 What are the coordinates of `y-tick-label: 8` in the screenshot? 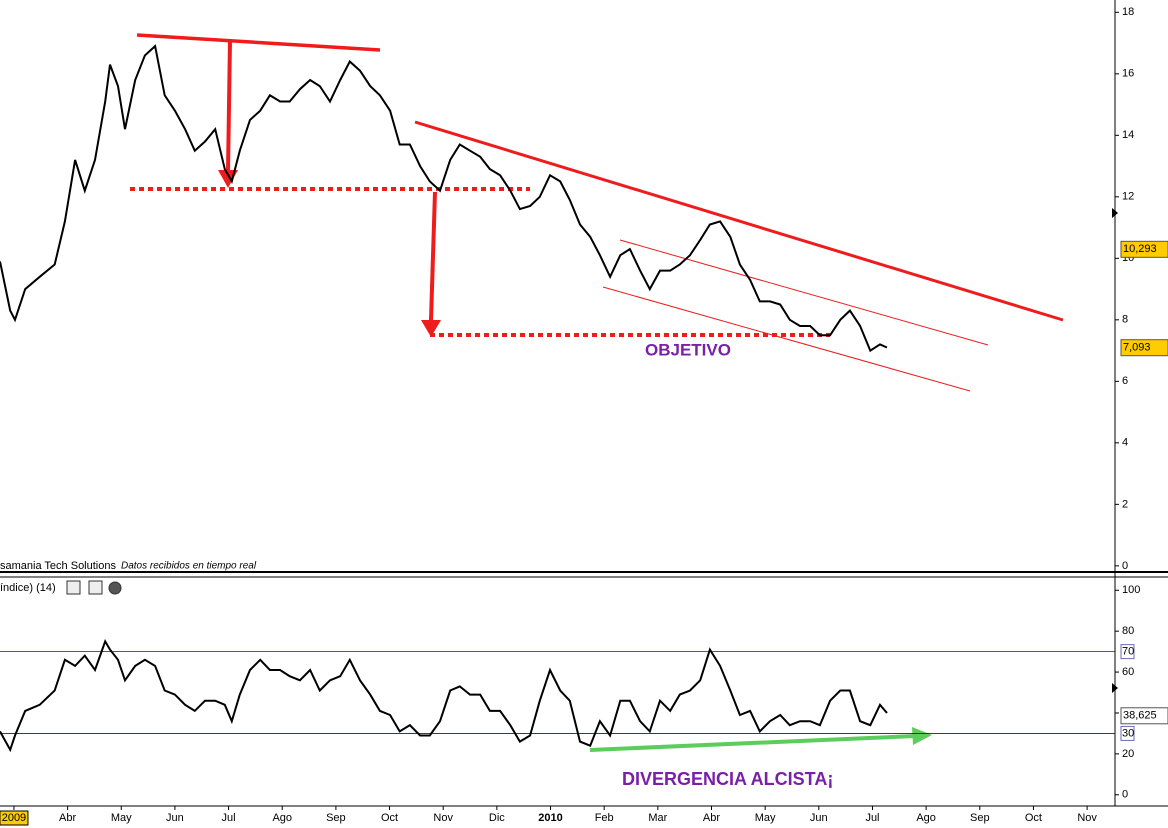 It's located at (1125, 320).